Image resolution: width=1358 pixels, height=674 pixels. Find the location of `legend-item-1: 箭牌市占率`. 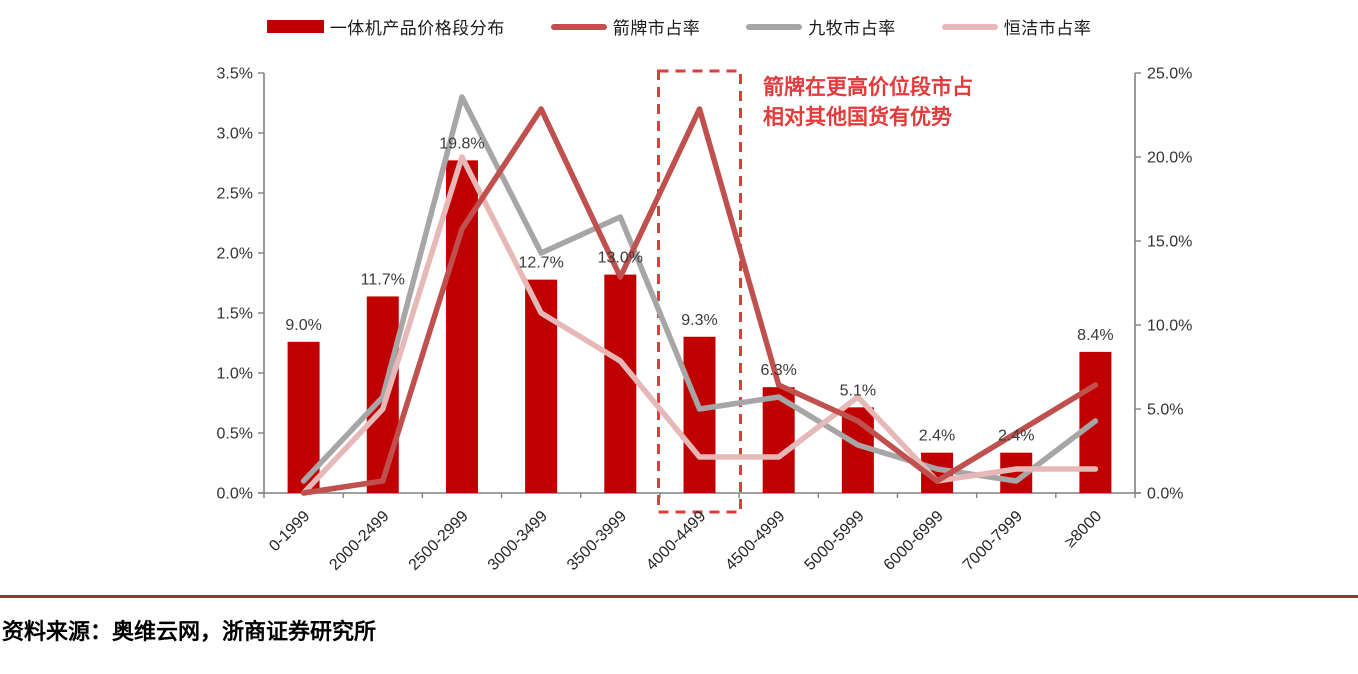

legend-item-1: 箭牌市占率 is located at coordinates (625, 26).